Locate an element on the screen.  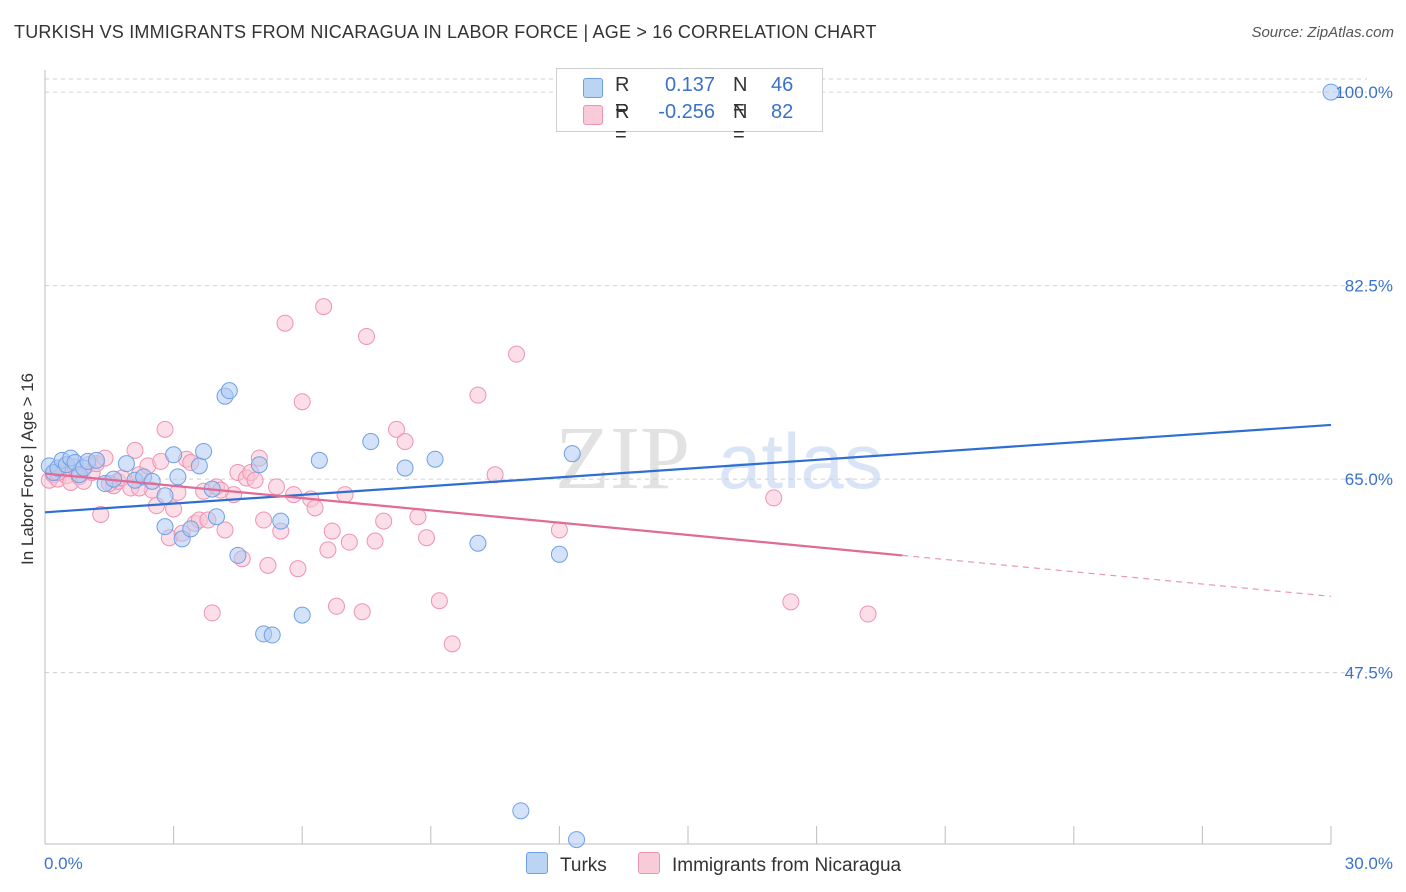
legend-n-value: 46 is located at coordinates (782, 85).